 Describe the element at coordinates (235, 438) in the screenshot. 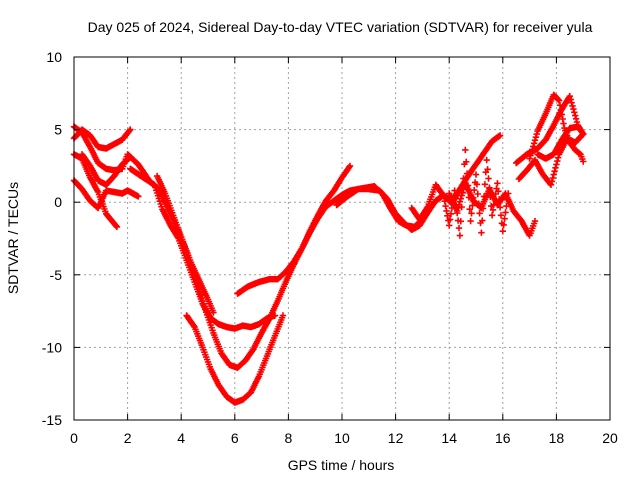

I see `x-tick-label: 6` at that location.